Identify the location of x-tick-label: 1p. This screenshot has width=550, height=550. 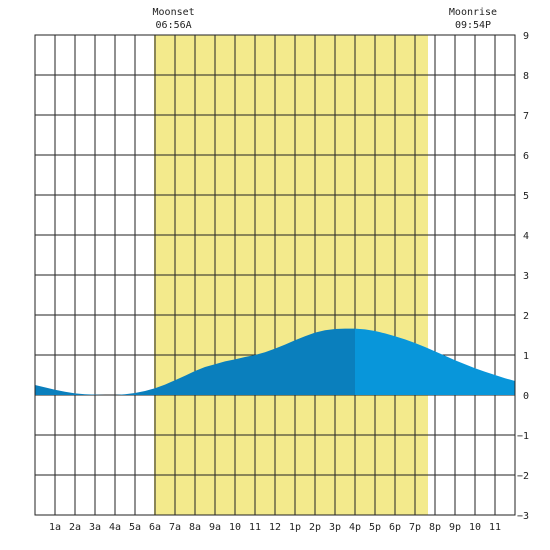
(295, 527).